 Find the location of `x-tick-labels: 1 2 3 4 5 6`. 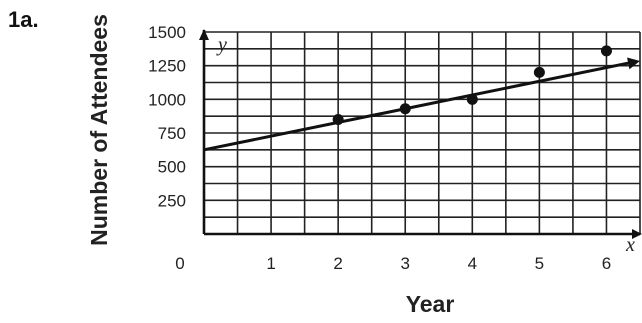

x-tick-labels: 1 2 3 4 5 6 is located at coordinates (438, 263).